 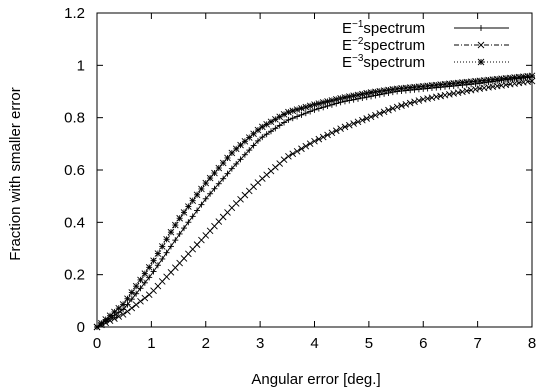 I want to click on legend-label: E−2spectrum, so click(x=383, y=45).